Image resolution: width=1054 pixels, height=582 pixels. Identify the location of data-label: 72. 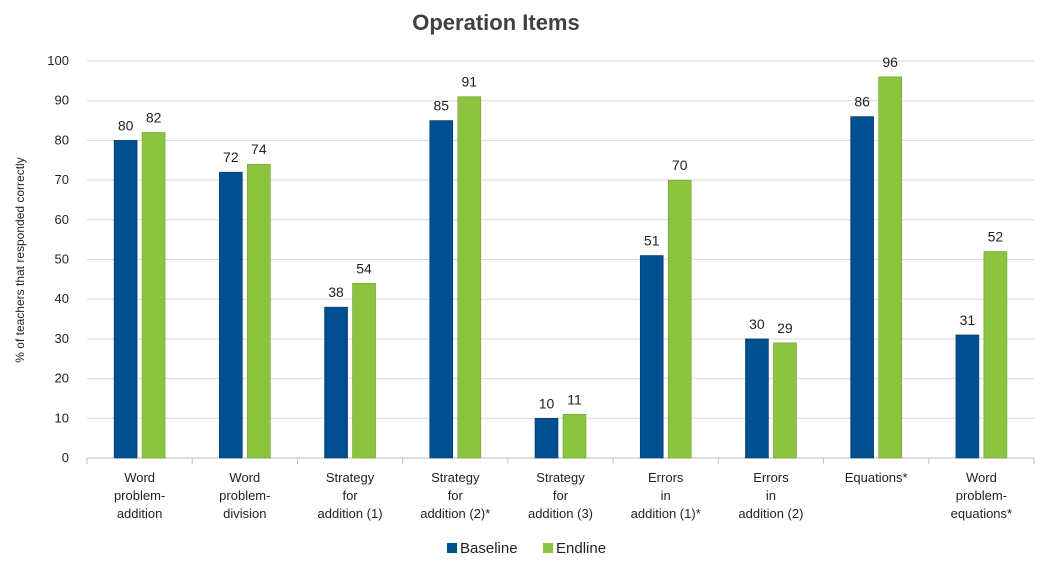
(231, 157).